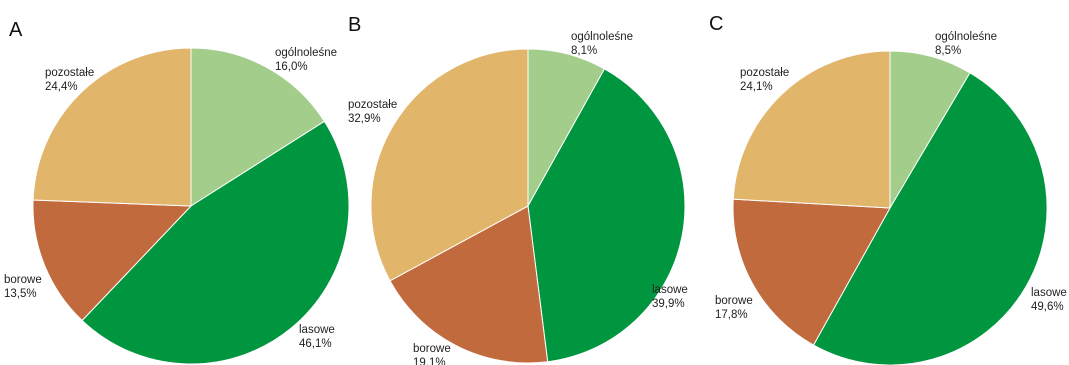 Image resolution: width=1069 pixels, height=365 pixels. Describe the element at coordinates (61, 87) in the screenshot. I see `pie-a-label-pozostale-value: 24,4%` at that location.